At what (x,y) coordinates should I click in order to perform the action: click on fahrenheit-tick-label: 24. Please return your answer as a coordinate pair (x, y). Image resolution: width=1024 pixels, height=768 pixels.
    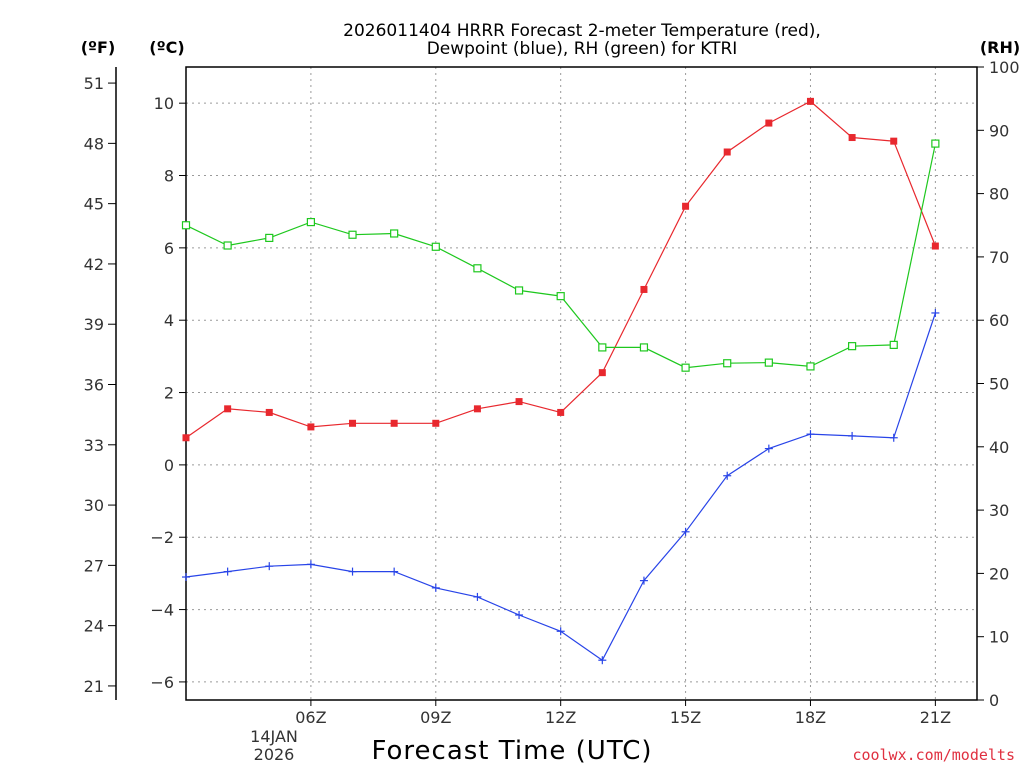
    Looking at the image, I should click on (94, 626).